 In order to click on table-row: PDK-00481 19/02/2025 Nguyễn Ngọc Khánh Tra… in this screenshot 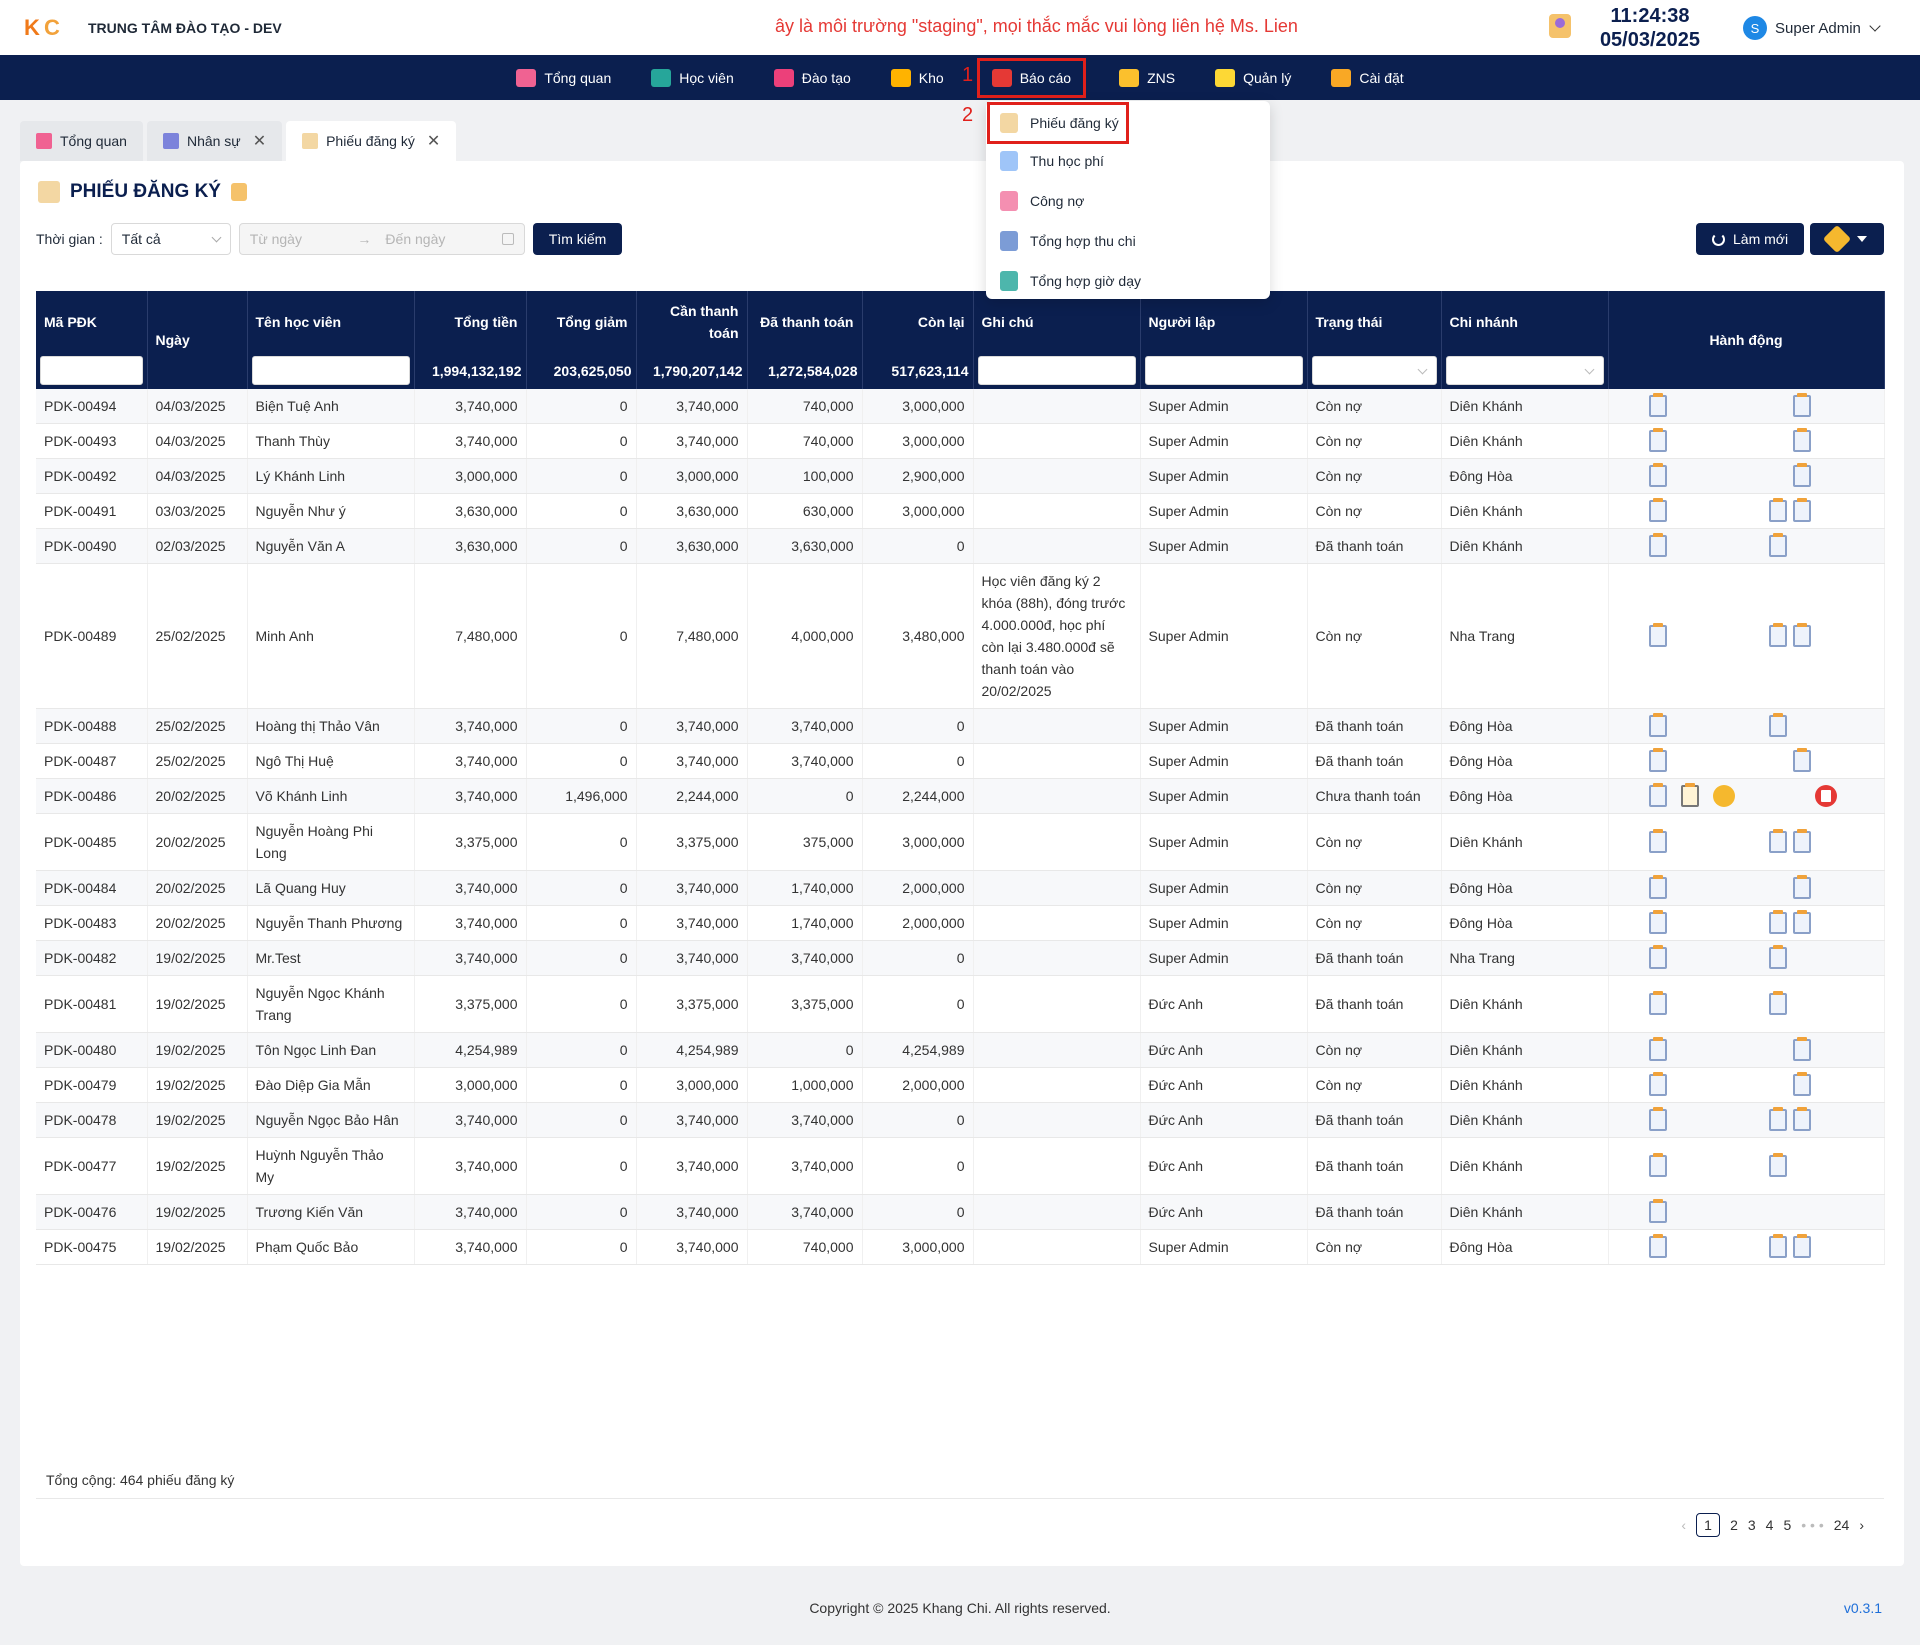, I will do `click(960, 1004)`.